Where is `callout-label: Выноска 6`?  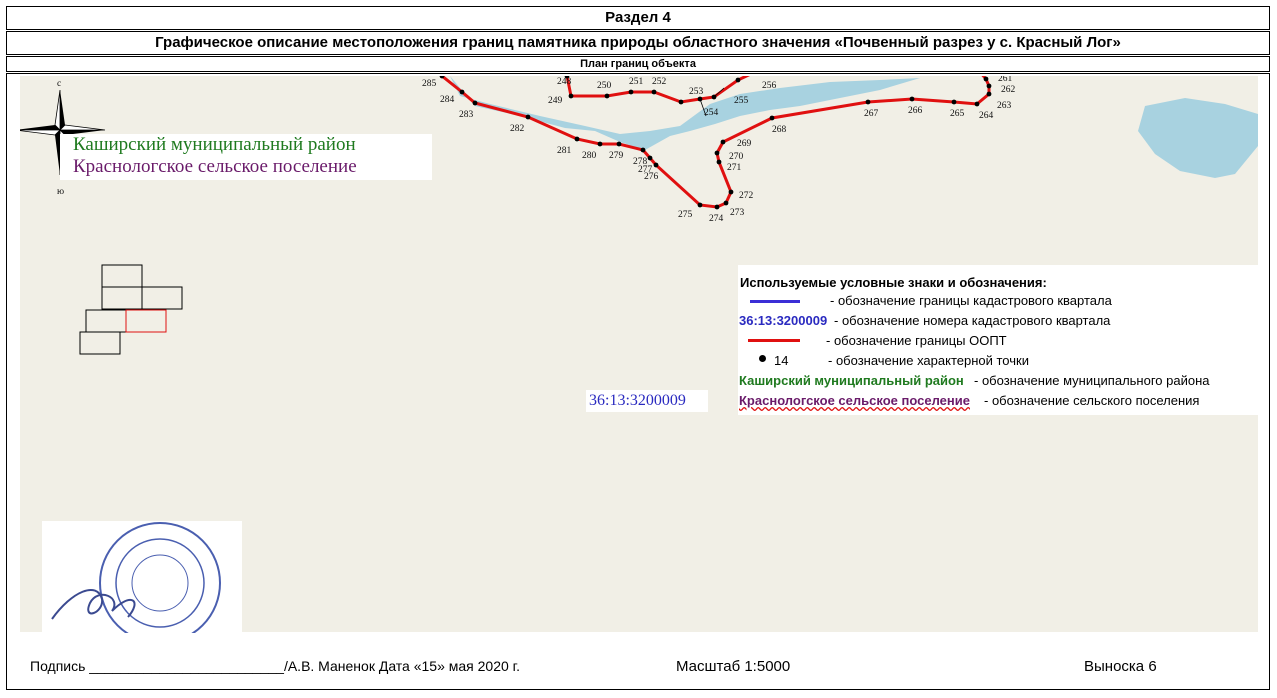
callout-label: Выноска 6 is located at coordinates (1120, 666).